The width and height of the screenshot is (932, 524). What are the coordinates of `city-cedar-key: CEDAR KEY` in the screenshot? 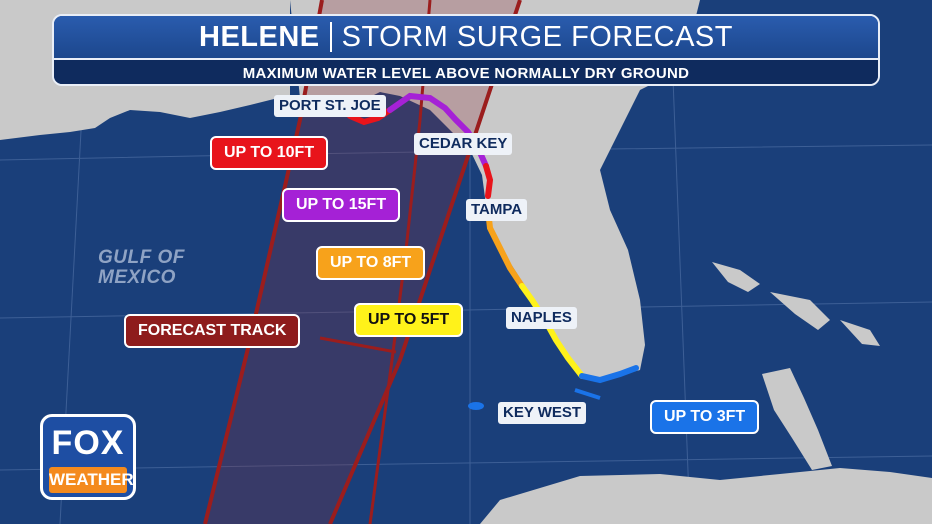 It's located at (463, 144).